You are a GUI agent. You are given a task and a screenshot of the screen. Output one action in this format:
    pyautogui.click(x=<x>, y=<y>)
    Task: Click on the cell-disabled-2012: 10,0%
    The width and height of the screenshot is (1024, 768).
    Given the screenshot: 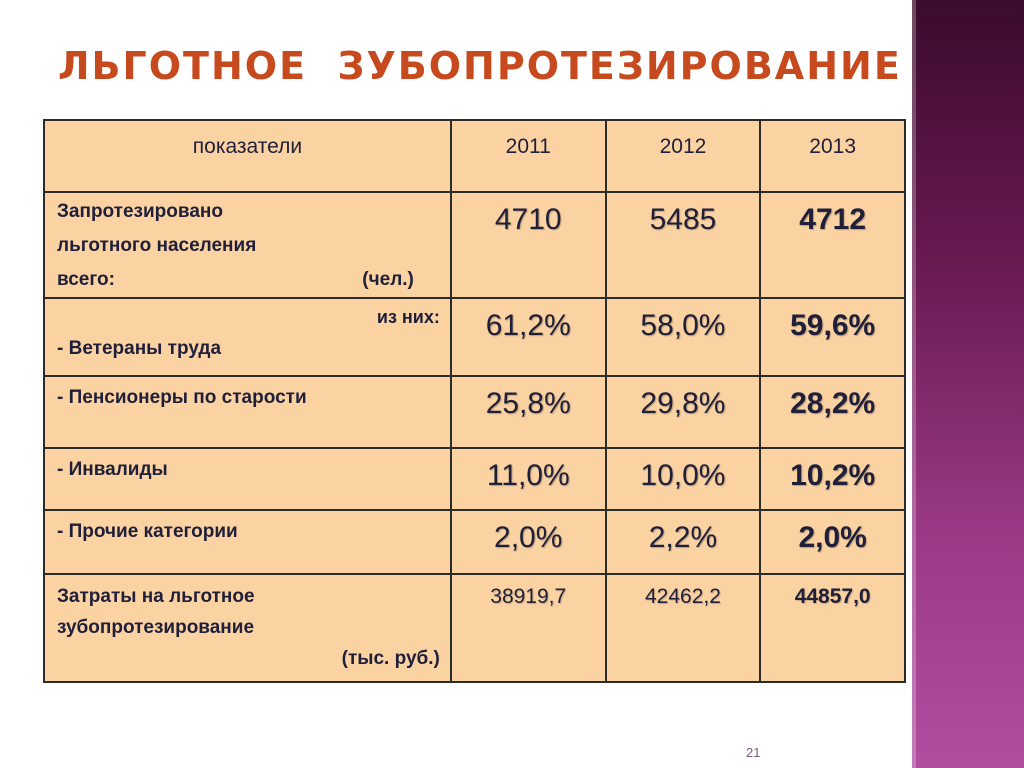 What is the action you would take?
    pyautogui.click(x=683, y=479)
    